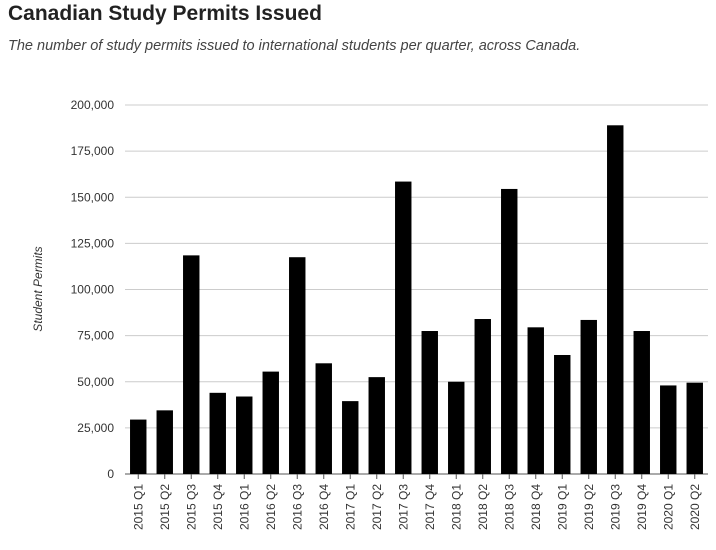 This screenshot has height=550, width=716. I want to click on x-tick-label: 2017 Q2, so click(377, 507).